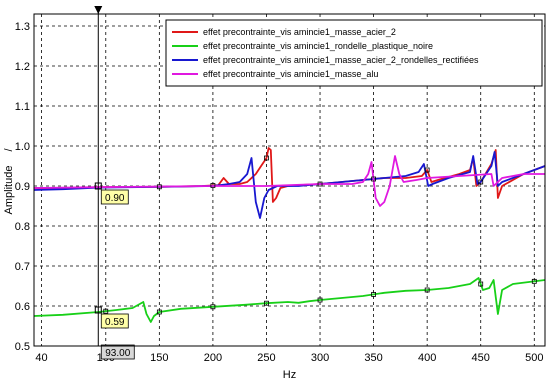 This screenshot has width=548, height=385. What do you see at coordinates (22, 187) in the screenshot?
I see `y-tick-label: 0.9` at bounding box center [22, 187].